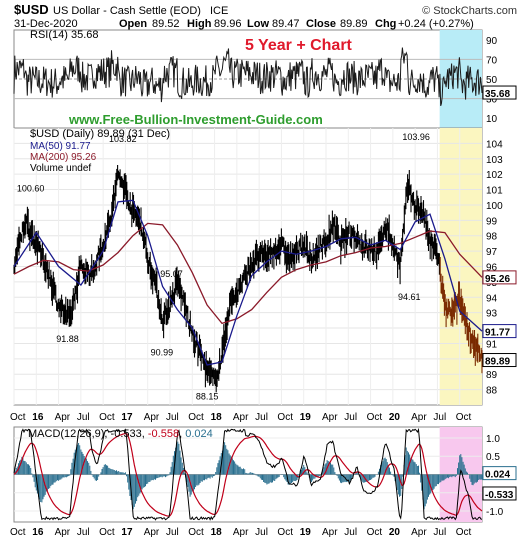 This screenshot has height=540, width=520. Describe the element at coordinates (63, 417) in the screenshot. I see `price-xtick-2: Apr` at that location.